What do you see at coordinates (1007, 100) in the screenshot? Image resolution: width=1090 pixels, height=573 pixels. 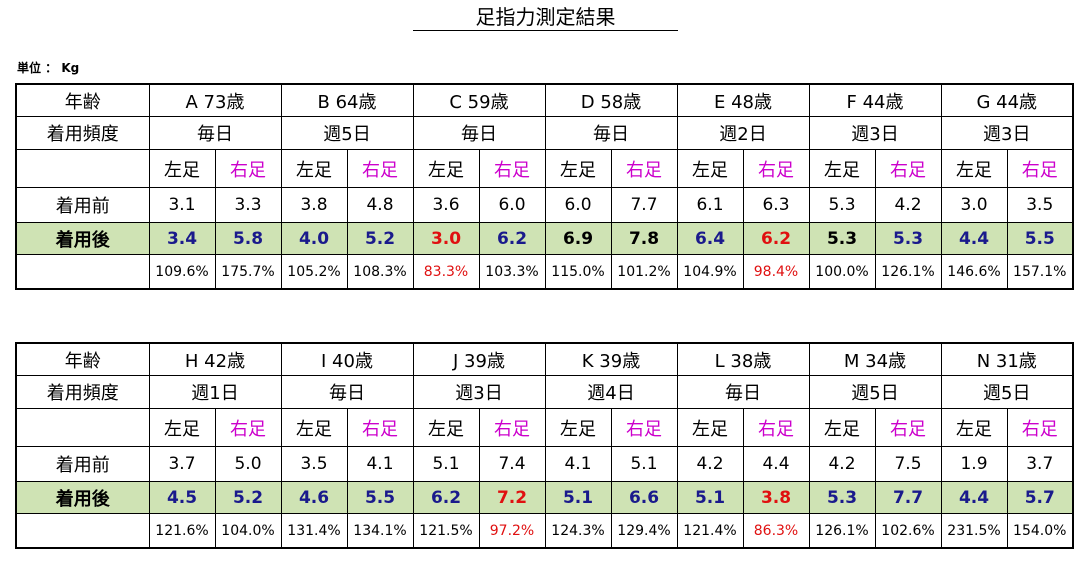 I see `subject-id: G 44歳` at bounding box center [1007, 100].